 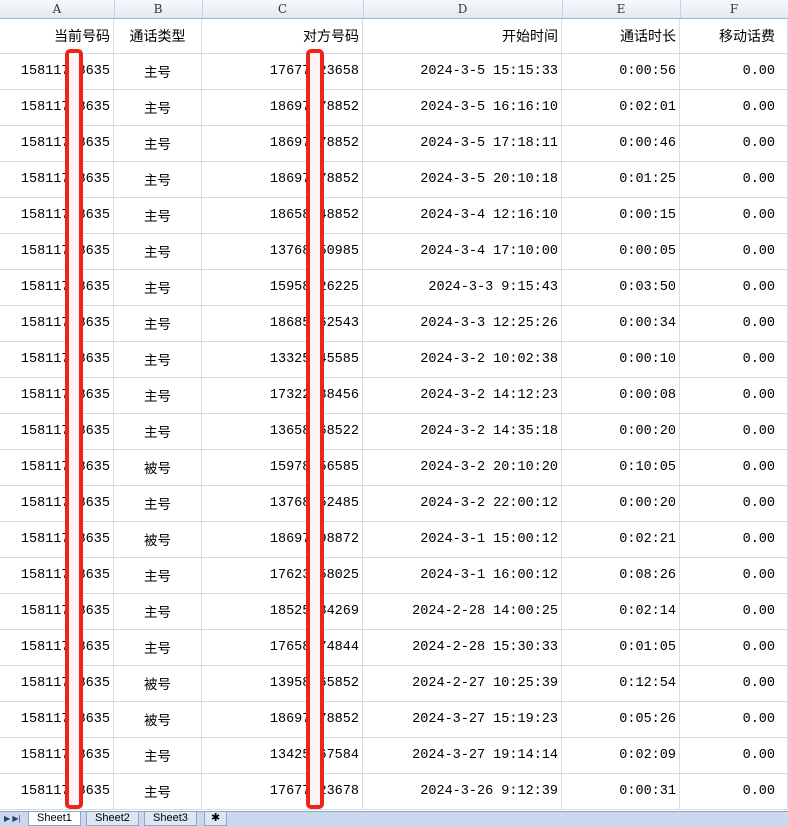 What do you see at coordinates (282, 323) in the screenshot?
I see `cell-other-number: 18685562543` at bounding box center [282, 323].